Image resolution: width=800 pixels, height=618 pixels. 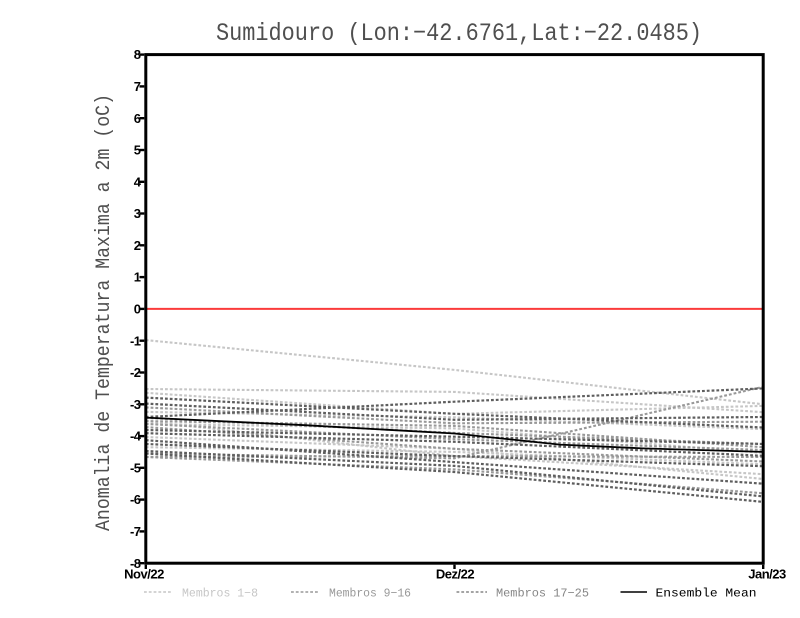 I want to click on svg-text: Membros 9−16, so click(x=370, y=594).